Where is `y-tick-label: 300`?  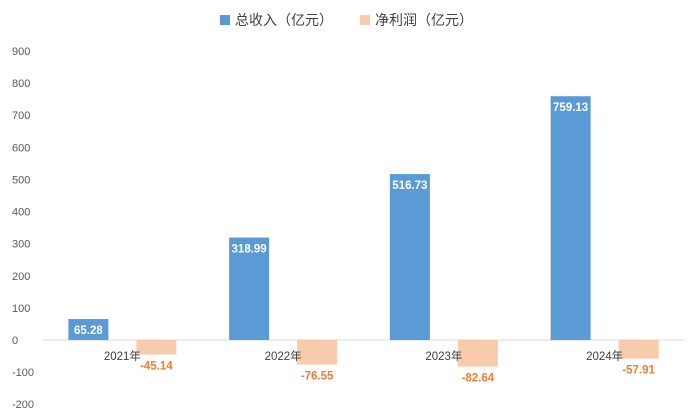
y-tick-label: 300 is located at coordinates (21, 245).